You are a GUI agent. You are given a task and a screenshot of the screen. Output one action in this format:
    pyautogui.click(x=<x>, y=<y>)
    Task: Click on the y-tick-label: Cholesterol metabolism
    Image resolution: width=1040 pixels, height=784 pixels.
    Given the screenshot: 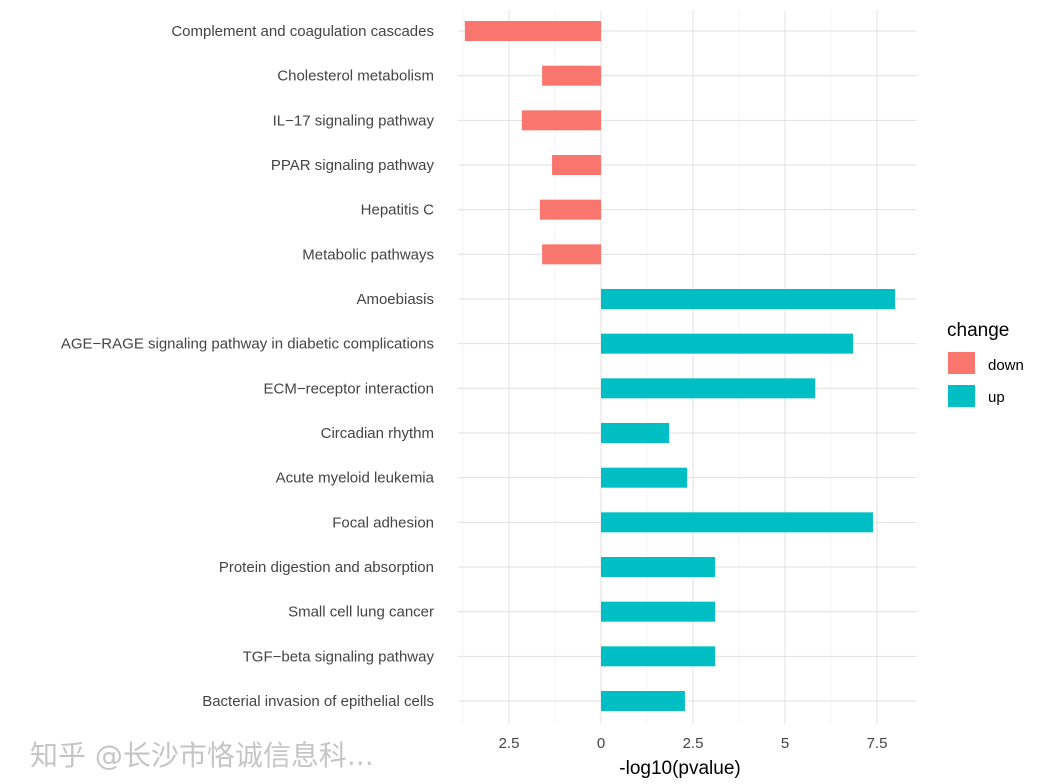 What is the action you would take?
    pyautogui.click(x=355, y=76)
    